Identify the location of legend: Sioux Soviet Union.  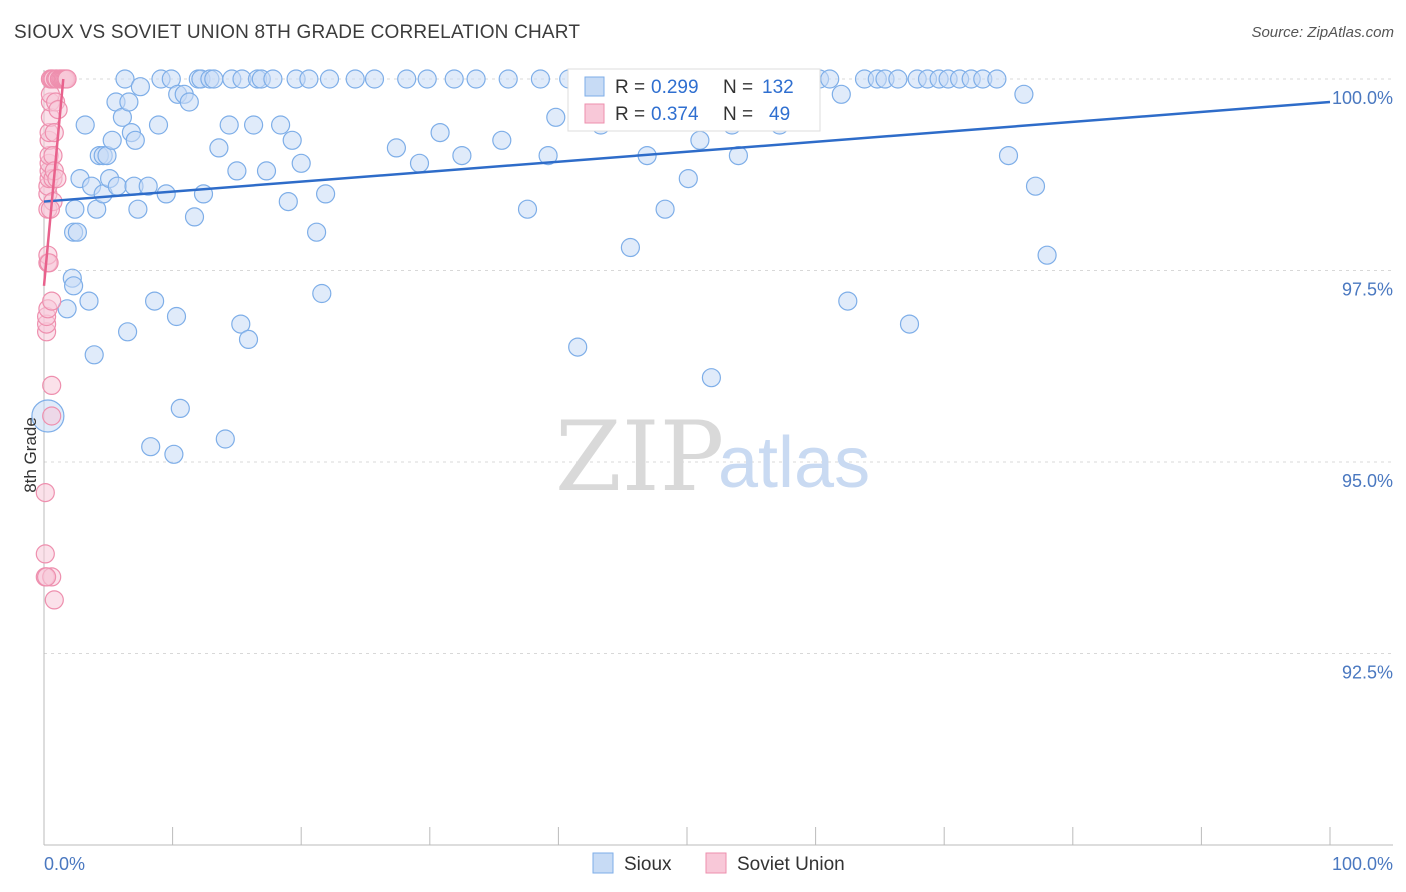
(718, 863).